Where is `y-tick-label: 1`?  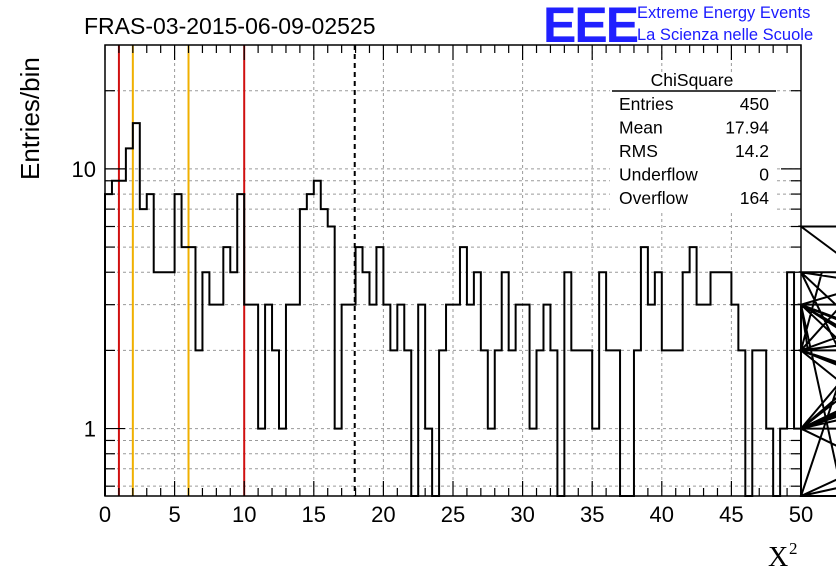 y-tick-label: 1 is located at coordinates (90, 429).